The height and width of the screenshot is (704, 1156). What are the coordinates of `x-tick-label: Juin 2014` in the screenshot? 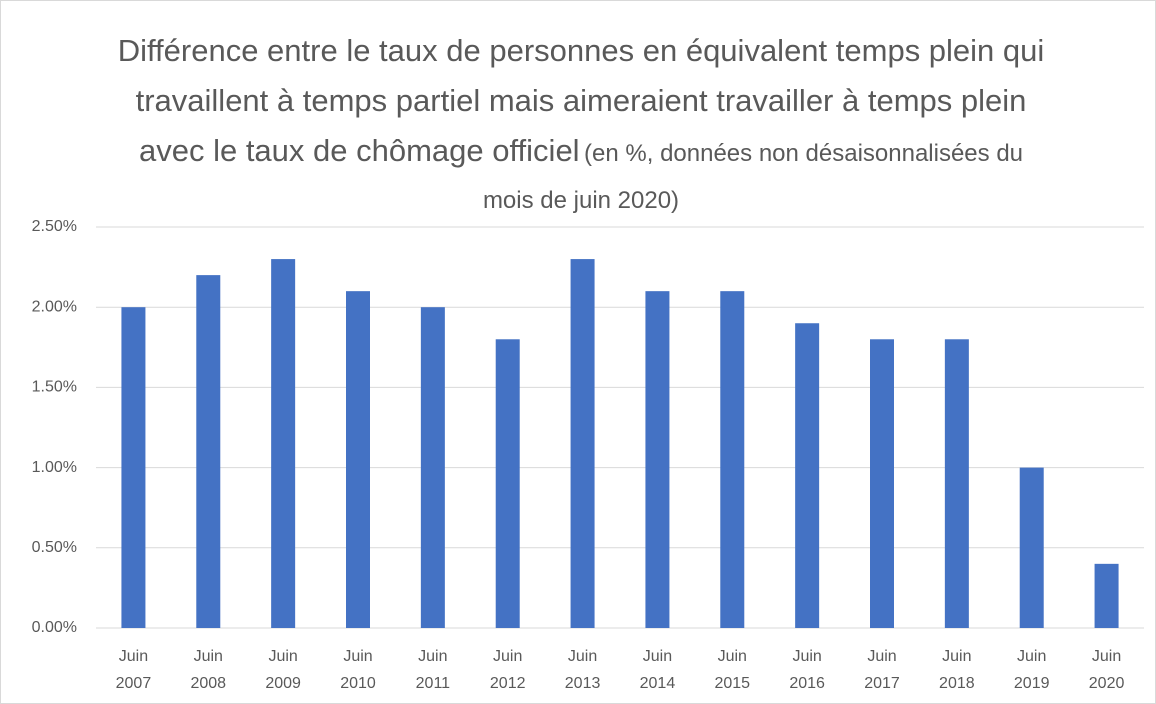 It's located at (657, 670).